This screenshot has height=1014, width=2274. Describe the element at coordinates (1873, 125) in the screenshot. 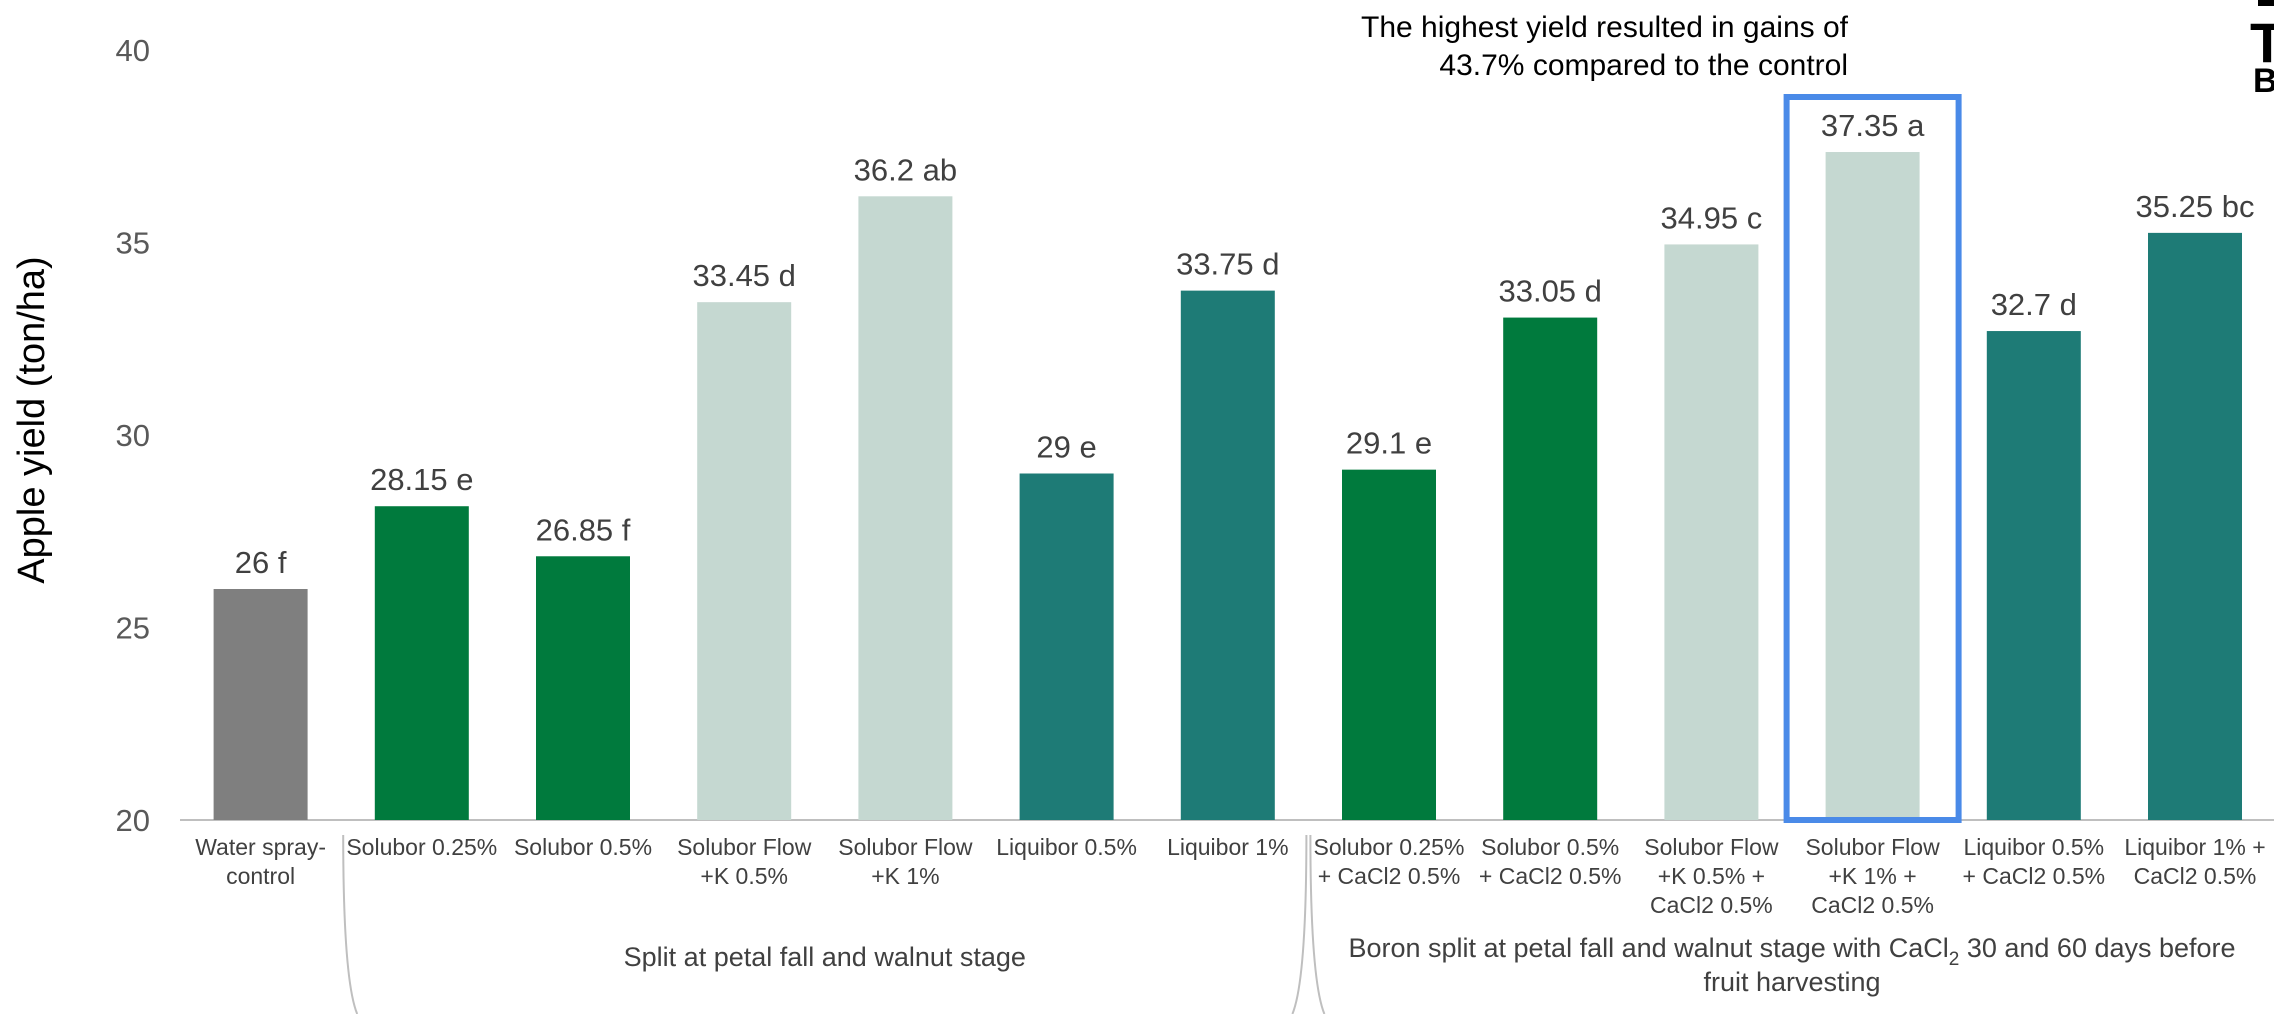

I see `data-label: 37.35 a` at that location.